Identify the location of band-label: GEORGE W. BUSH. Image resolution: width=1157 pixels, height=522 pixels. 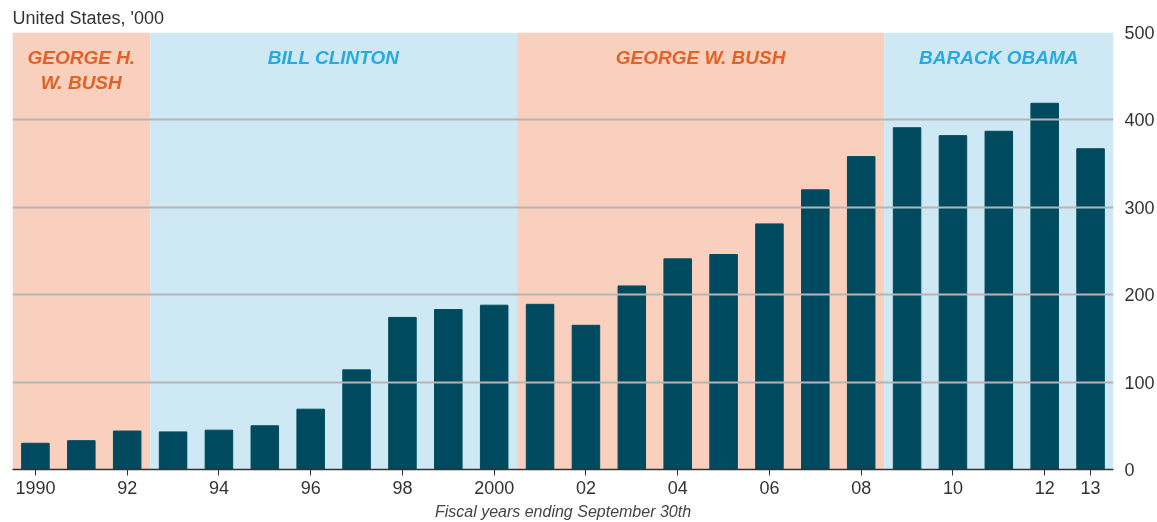
(701, 57).